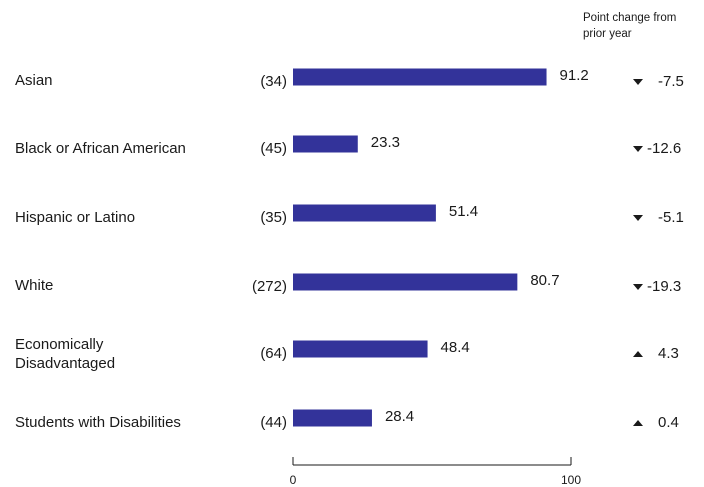 This screenshot has width=704, height=487. Describe the element at coordinates (664, 286) in the screenshot. I see `change-label: -19.3` at that location.